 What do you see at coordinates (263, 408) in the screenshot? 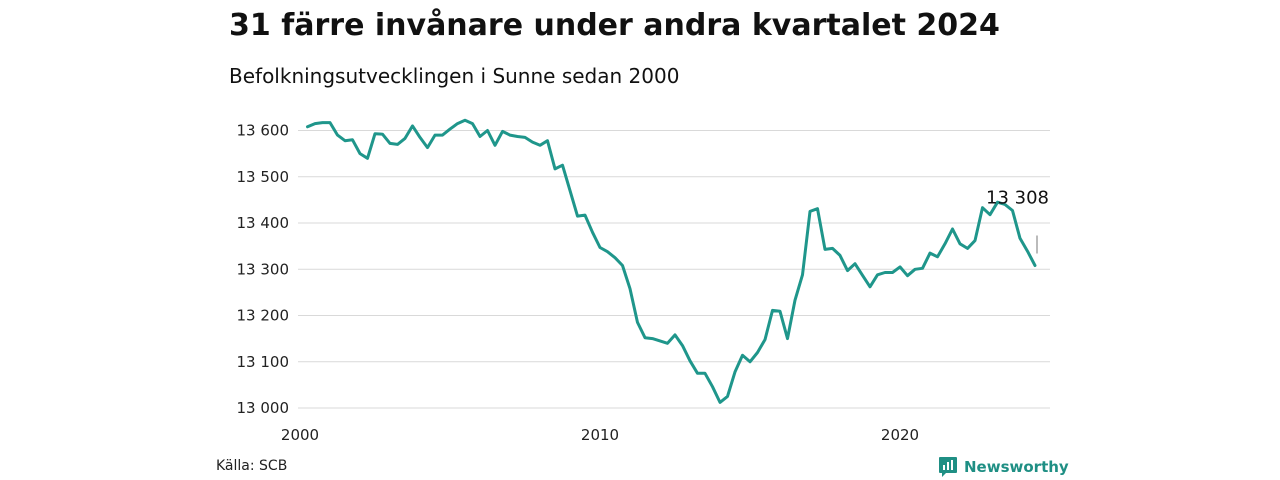
I see `y-tick-label: 13 000` at bounding box center [263, 408].